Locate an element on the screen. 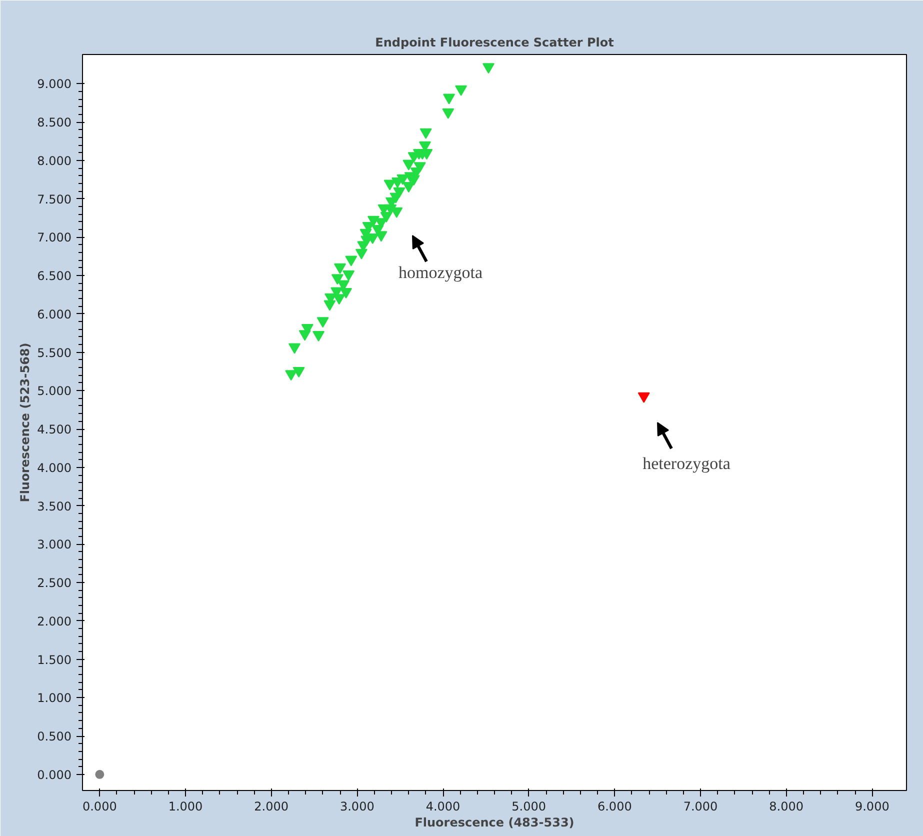  y-tick-label: 3.500 is located at coordinates (54, 506).